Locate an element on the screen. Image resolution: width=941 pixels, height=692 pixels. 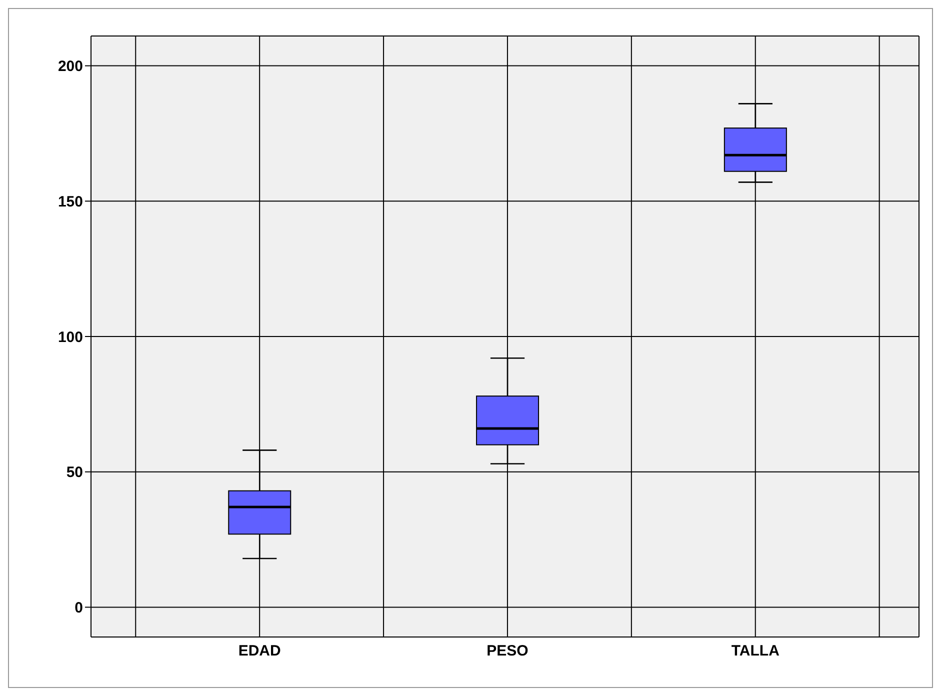
y-tick-label: 50 is located at coordinates (74, 473).